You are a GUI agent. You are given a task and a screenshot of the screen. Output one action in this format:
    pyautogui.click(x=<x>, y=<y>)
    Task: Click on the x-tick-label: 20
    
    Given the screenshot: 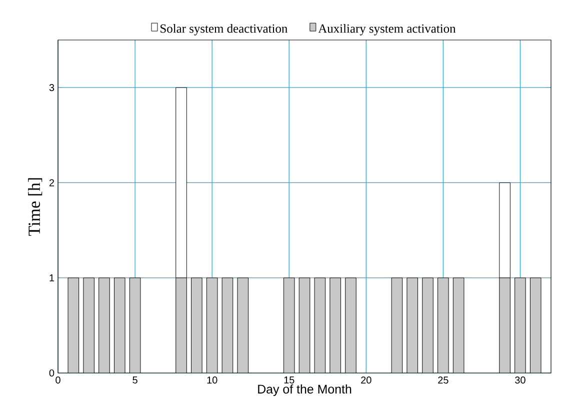 What is the action you would take?
    pyautogui.click(x=366, y=380)
    